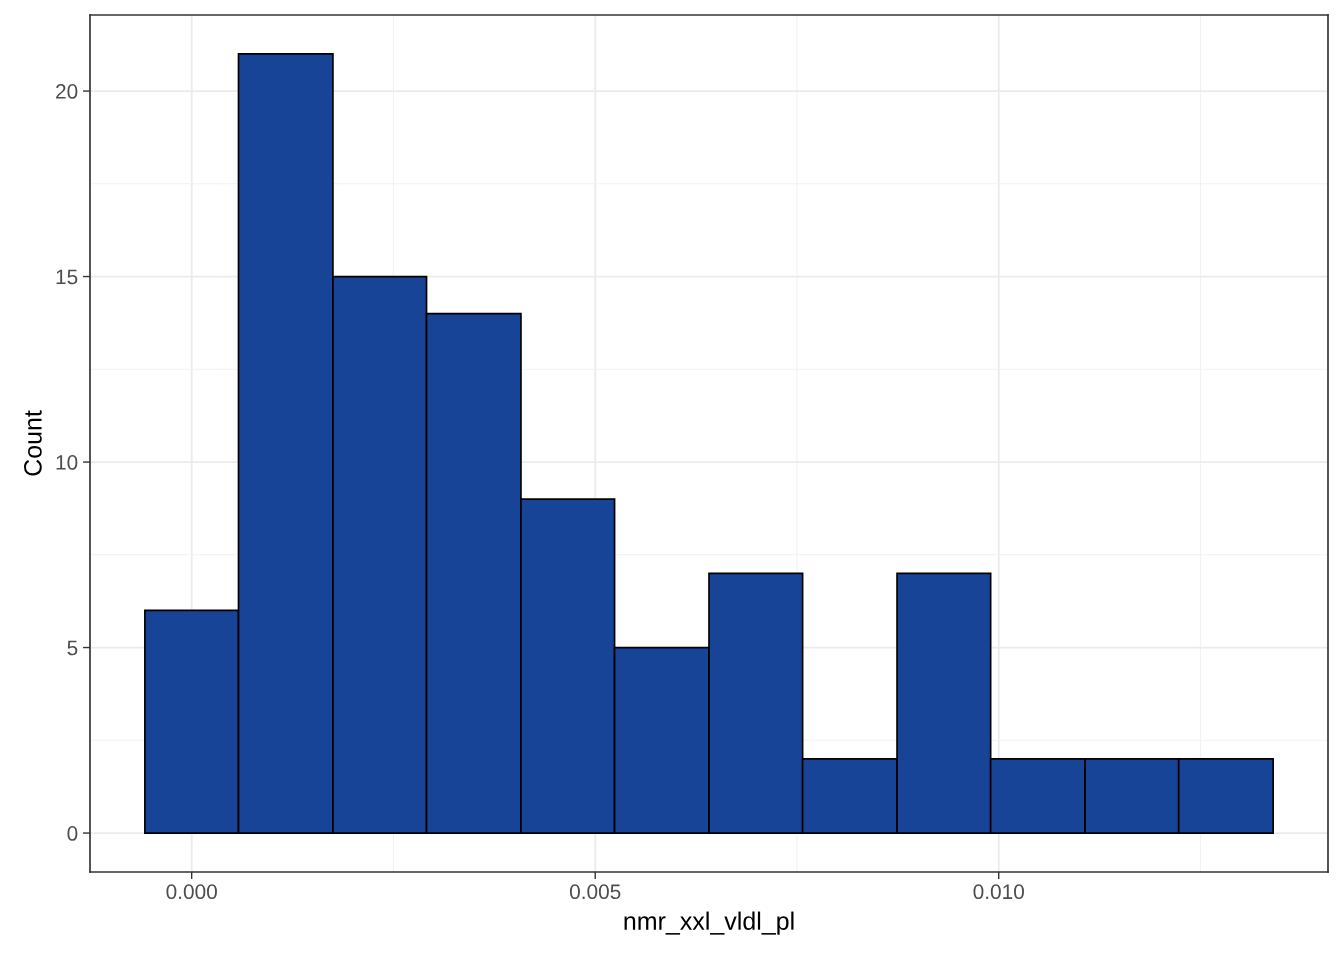  I want to click on x-axis-title: nmr_xxl_vldl_pl, so click(709, 923).